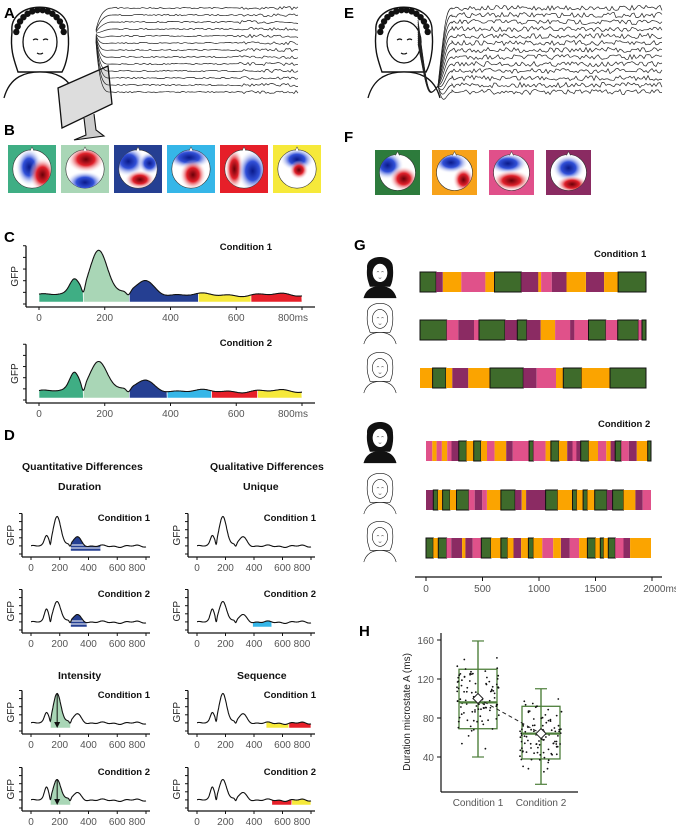 The width and height of the screenshot is (676, 832). I want to click on x-tick-label: 600, so click(236, 318).